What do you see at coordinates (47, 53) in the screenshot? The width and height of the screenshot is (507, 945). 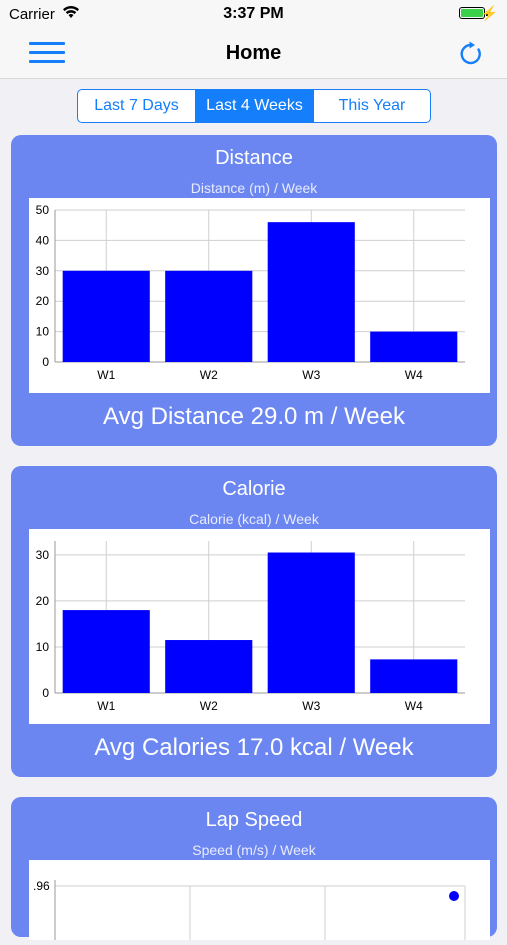 I see `hamburger-menu-icon` at bounding box center [47, 53].